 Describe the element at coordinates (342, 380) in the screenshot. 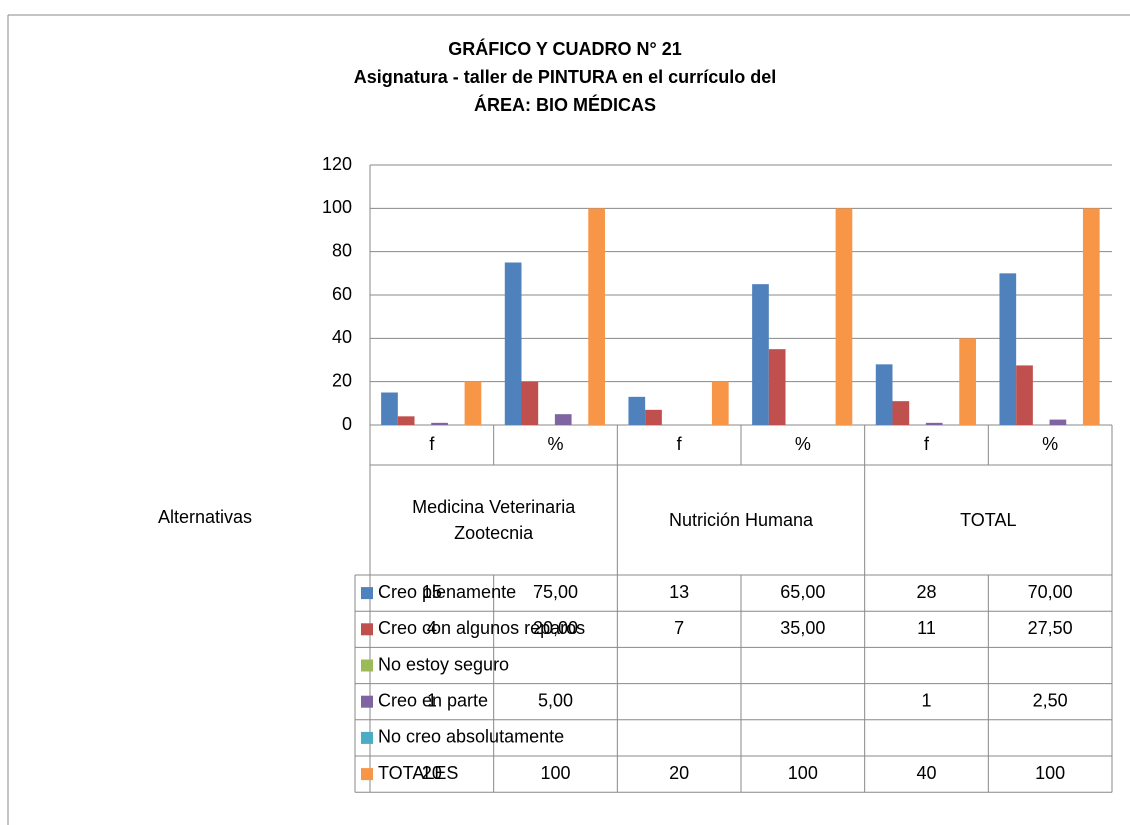

I see `y-tick-label: 20` at that location.